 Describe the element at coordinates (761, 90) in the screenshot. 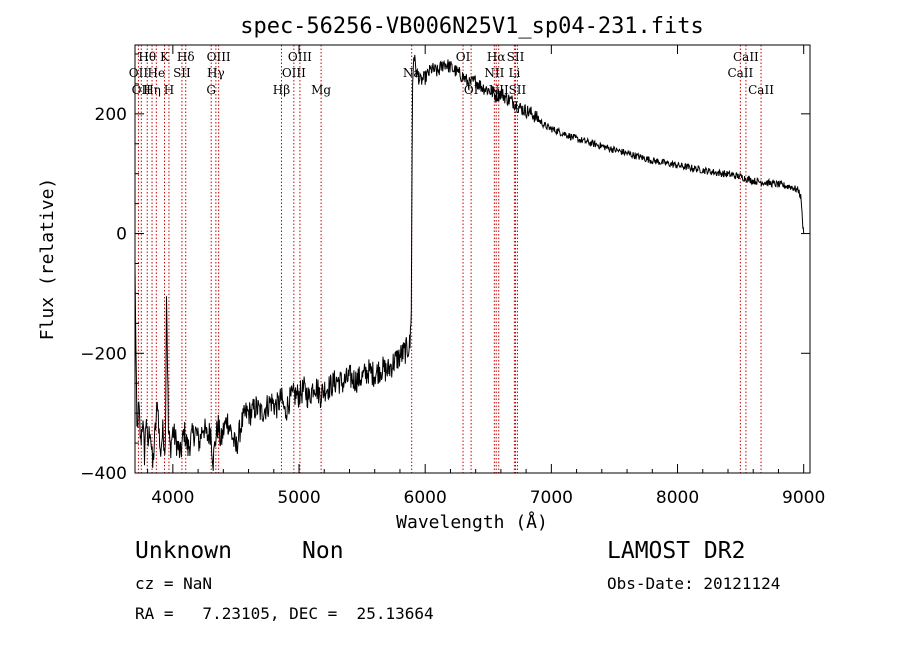

I see `marker-label-27: CaII` at that location.